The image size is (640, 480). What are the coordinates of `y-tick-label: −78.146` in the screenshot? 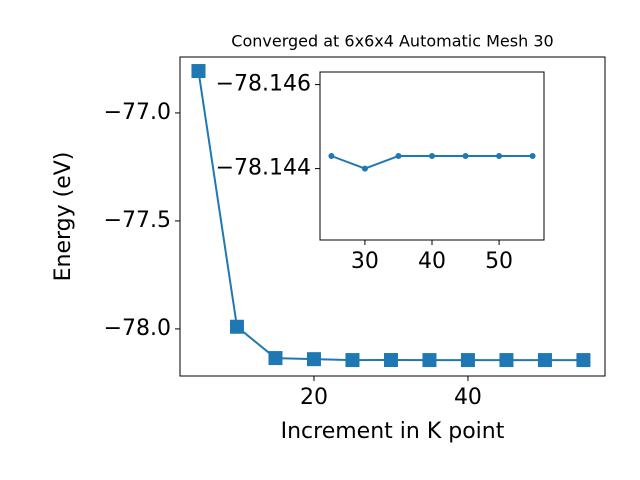 It's located at (263, 84).